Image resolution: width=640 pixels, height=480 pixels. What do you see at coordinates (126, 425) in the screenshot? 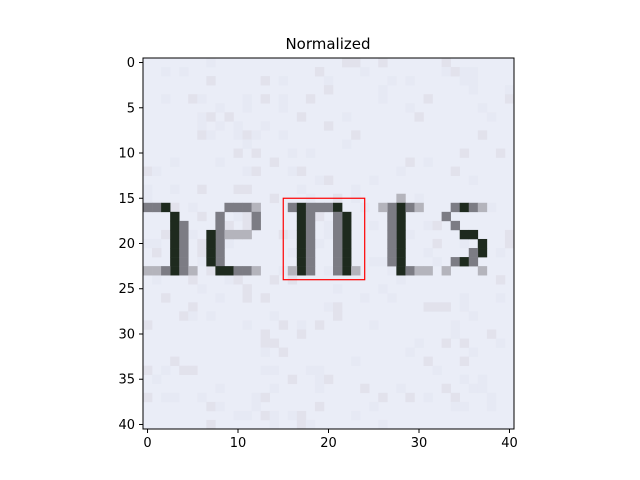
I see `y-tick-label: 40` at bounding box center [126, 425].